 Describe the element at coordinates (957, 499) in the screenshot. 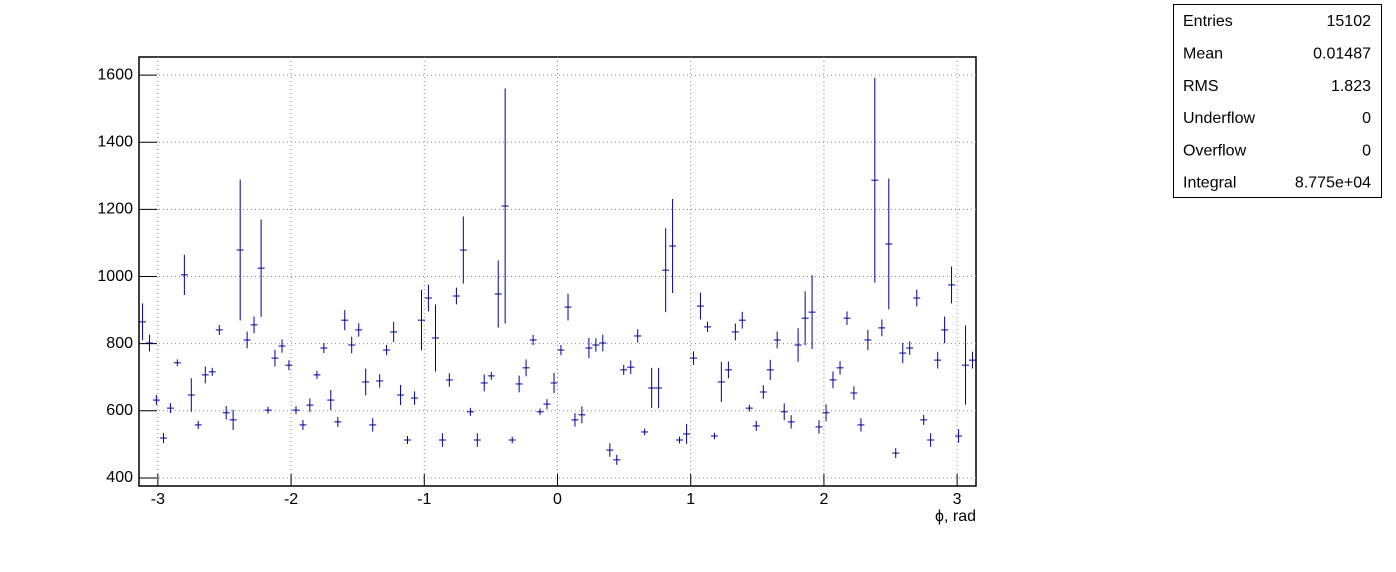

I see `x-tick-label: 3` at that location.